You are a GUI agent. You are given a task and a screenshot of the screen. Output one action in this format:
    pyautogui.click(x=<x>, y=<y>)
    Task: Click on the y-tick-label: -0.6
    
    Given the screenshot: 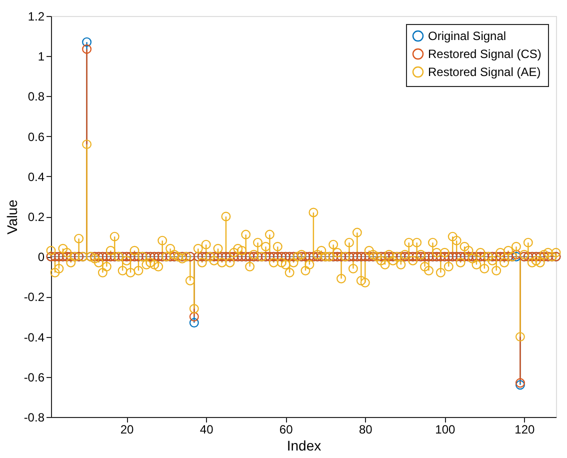 What is the action you would take?
    pyautogui.click(x=34, y=377)
    